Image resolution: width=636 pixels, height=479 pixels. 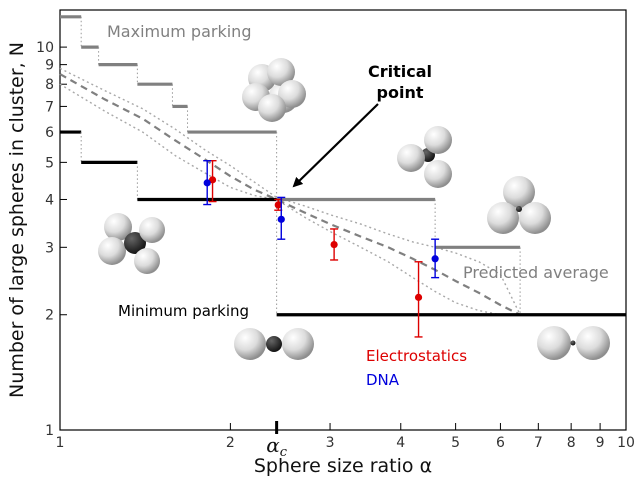 What do you see at coordinates (455, 443) in the screenshot?
I see `x-tick-label: 5` at bounding box center [455, 443].